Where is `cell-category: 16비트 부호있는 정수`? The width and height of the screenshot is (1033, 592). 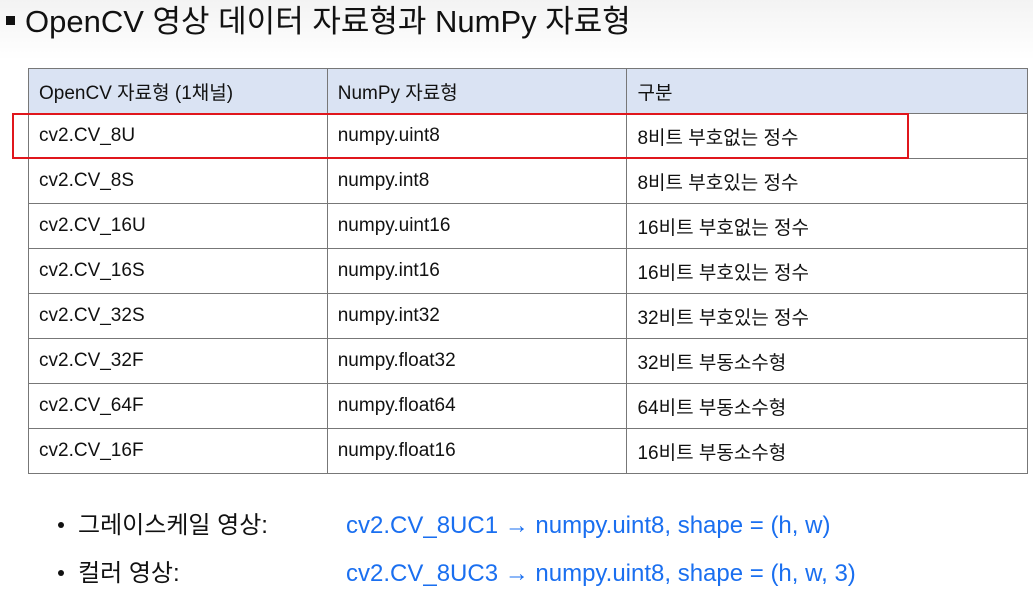 cell-category: 16비트 부호있는 정수 is located at coordinates (827, 271).